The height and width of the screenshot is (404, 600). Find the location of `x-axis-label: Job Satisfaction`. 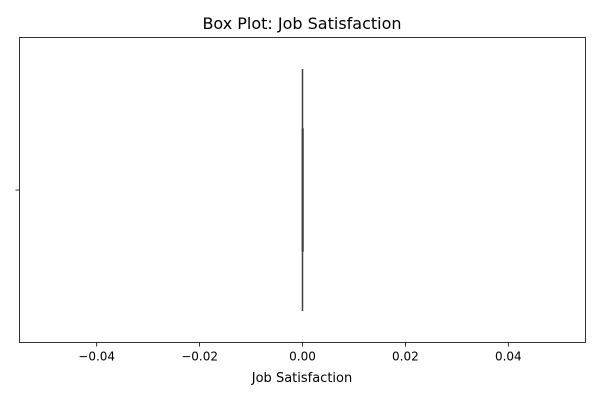

x-axis-label: Job Satisfaction is located at coordinates (301, 378).